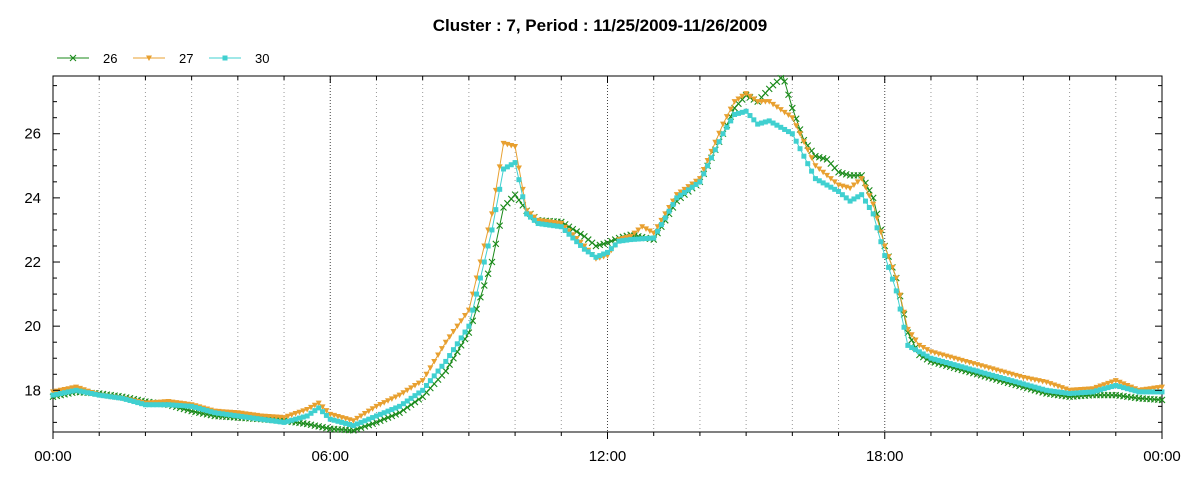 This screenshot has height=480, width=1200. Describe the element at coordinates (32, 326) in the screenshot. I see `y-tick-label: 20` at that location.